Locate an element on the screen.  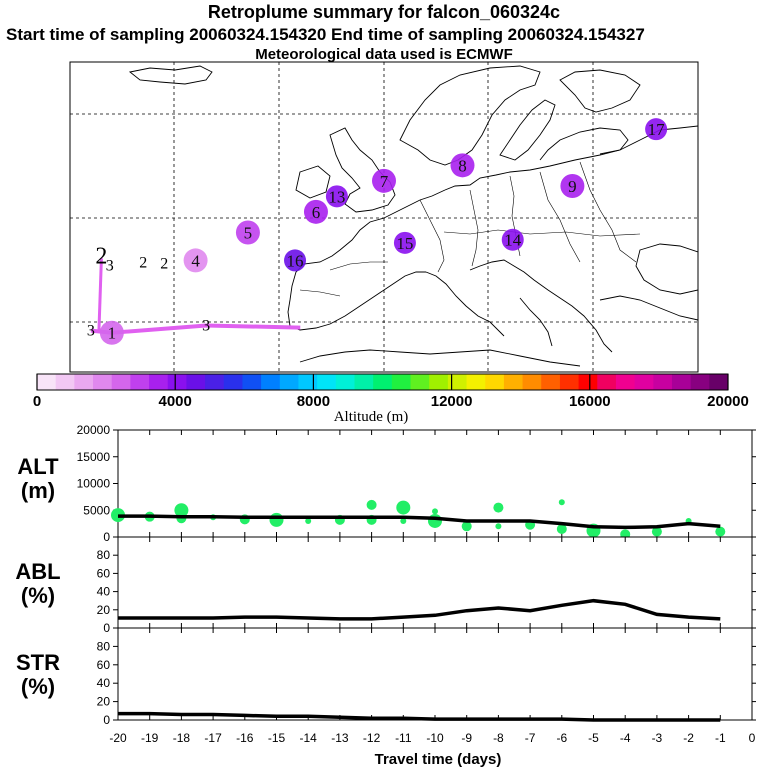
colorbar-tick-label: 4000 is located at coordinates (175, 401).